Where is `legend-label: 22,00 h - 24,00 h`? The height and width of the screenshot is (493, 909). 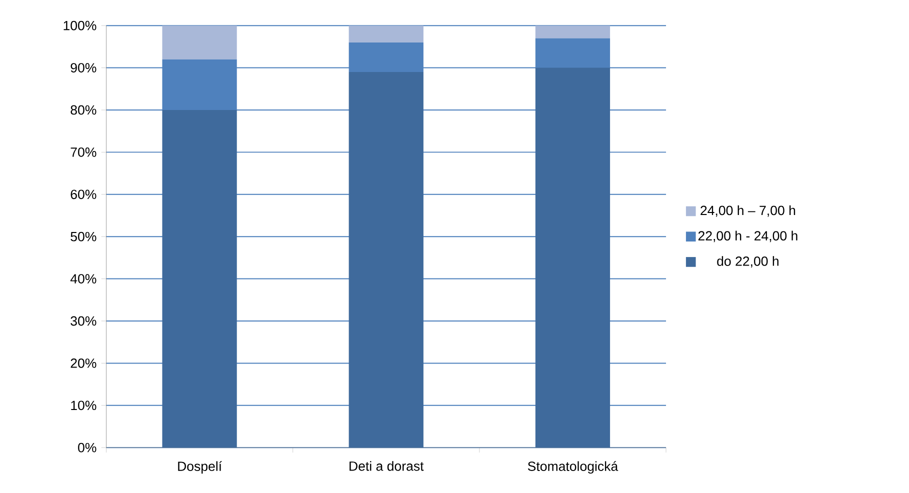
legend-label: 22,00 h - 24,00 h is located at coordinates (748, 236).